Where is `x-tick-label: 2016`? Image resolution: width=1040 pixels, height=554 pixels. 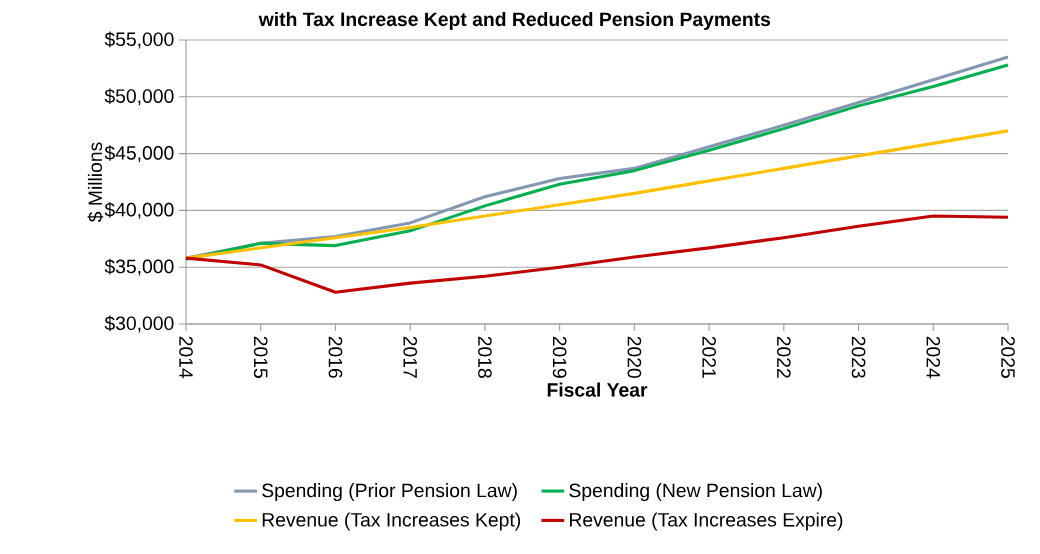 x-tick-label: 2016 is located at coordinates (335, 357).